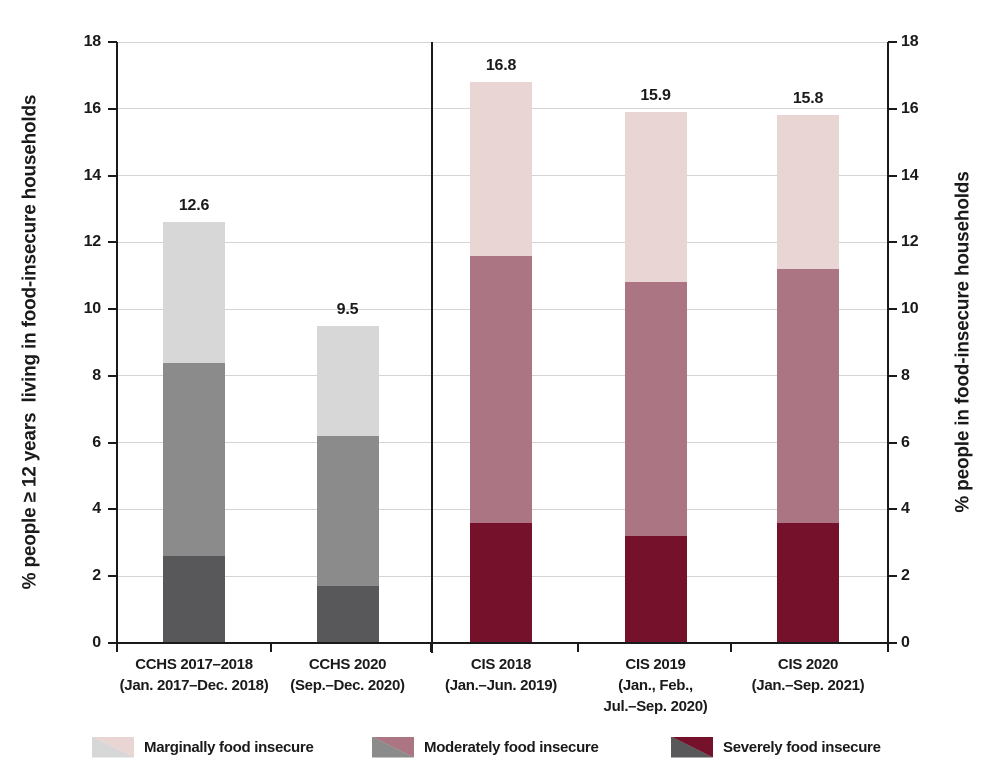 The width and height of the screenshot is (1000, 775). Describe the element at coordinates (808, 99) in the screenshot. I see `bar-total-cis-2020: 15.8` at that location.